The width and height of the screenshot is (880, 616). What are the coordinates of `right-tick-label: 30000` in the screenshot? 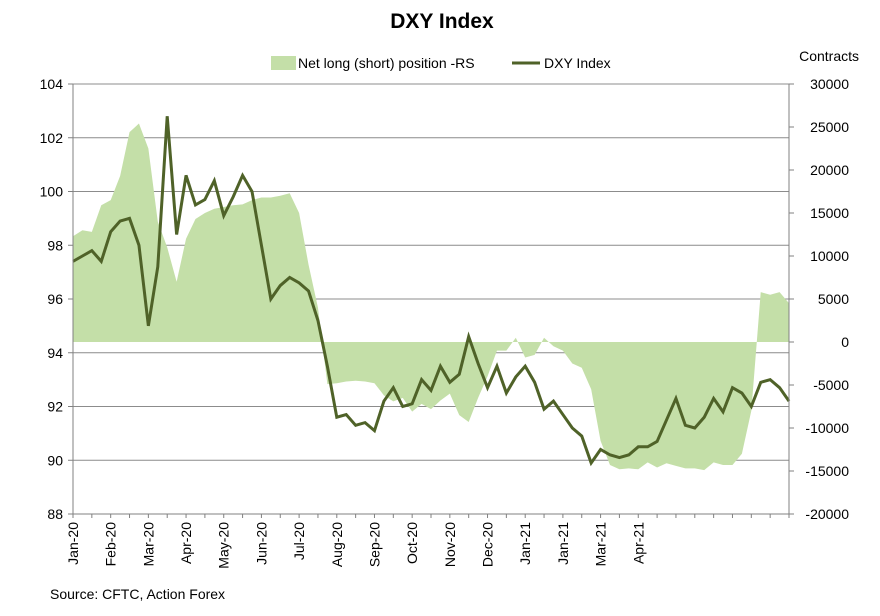 It's located at (829, 84).